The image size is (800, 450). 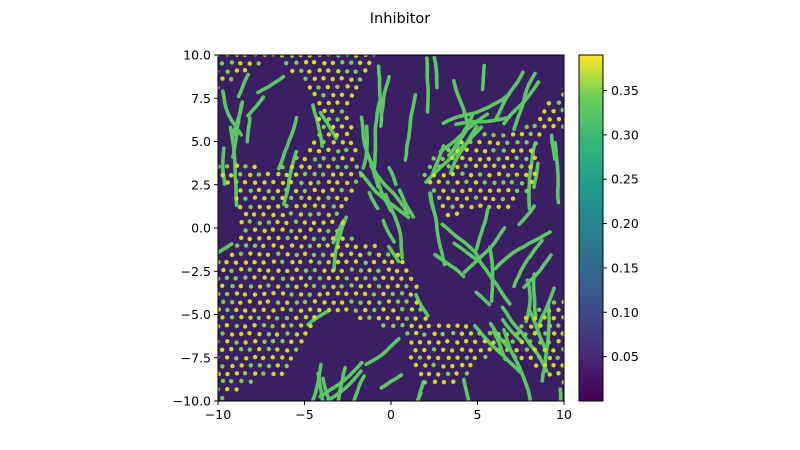 I want to click on y-tick-label: −5.0, so click(x=196, y=314).